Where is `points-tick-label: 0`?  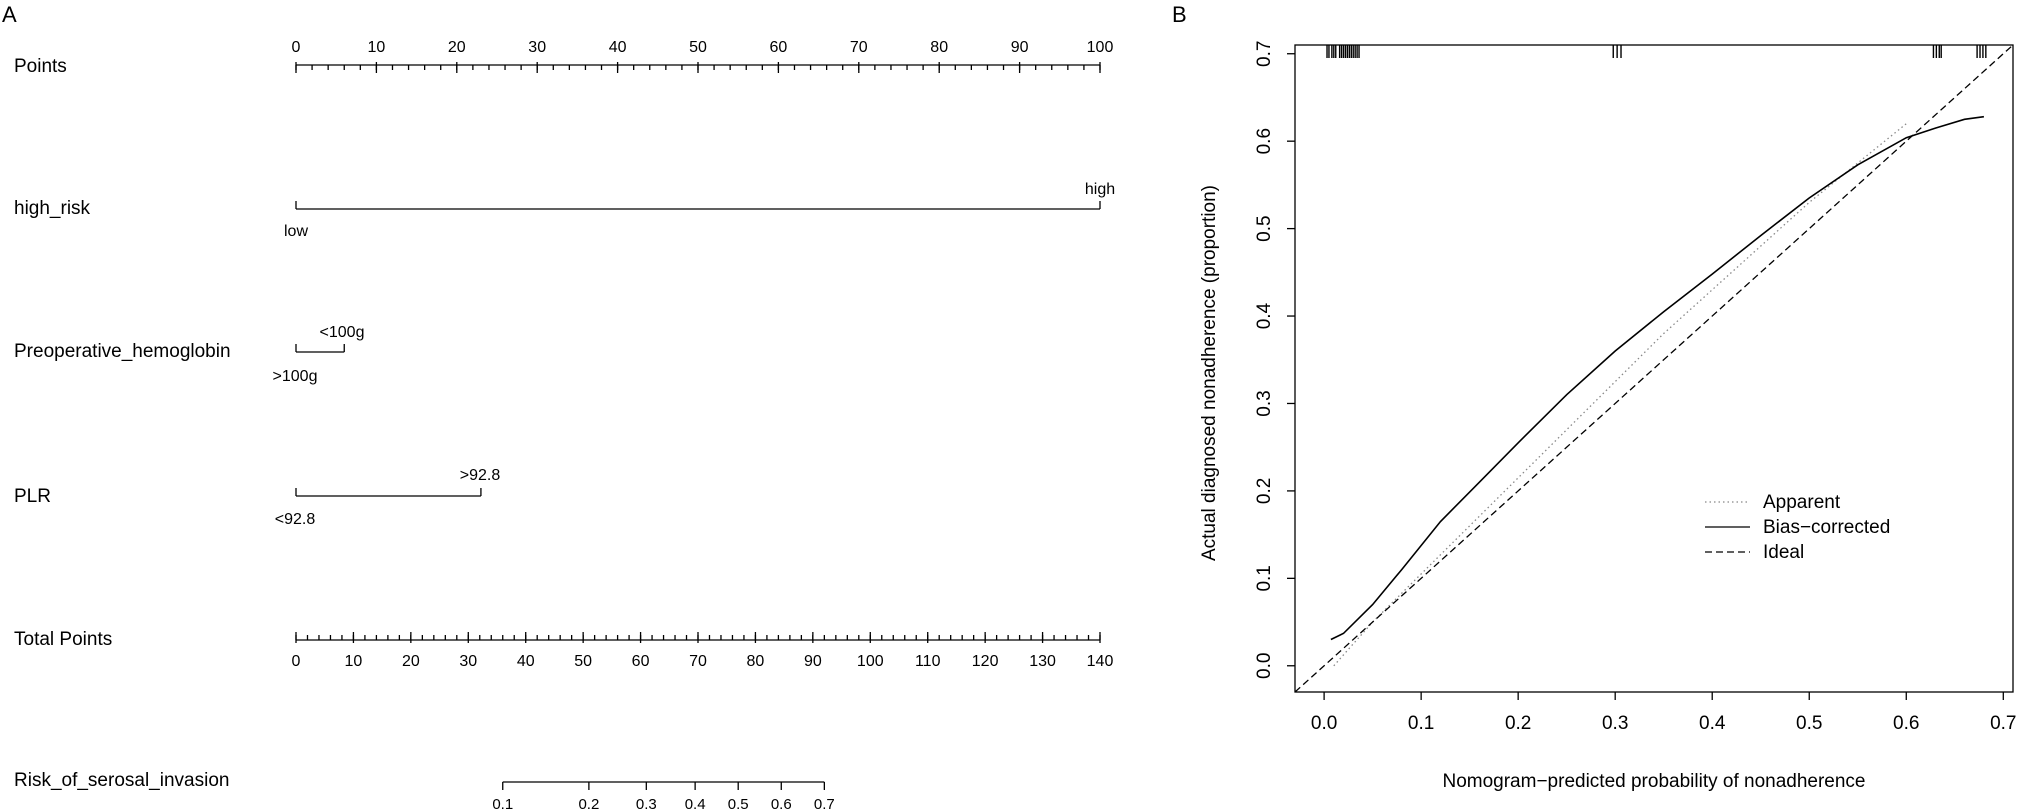 points-tick-label: 0 is located at coordinates (296, 47).